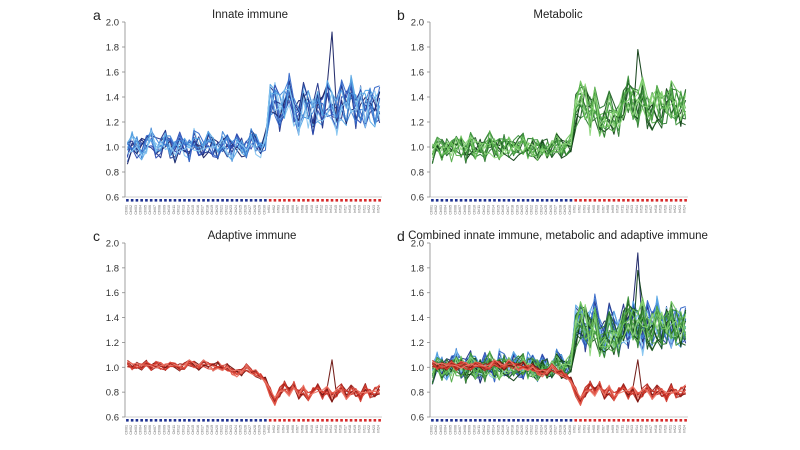 The height and width of the screenshot is (450, 800). I want to click on sample-tick-label: Ctrl02, so click(131, 430).